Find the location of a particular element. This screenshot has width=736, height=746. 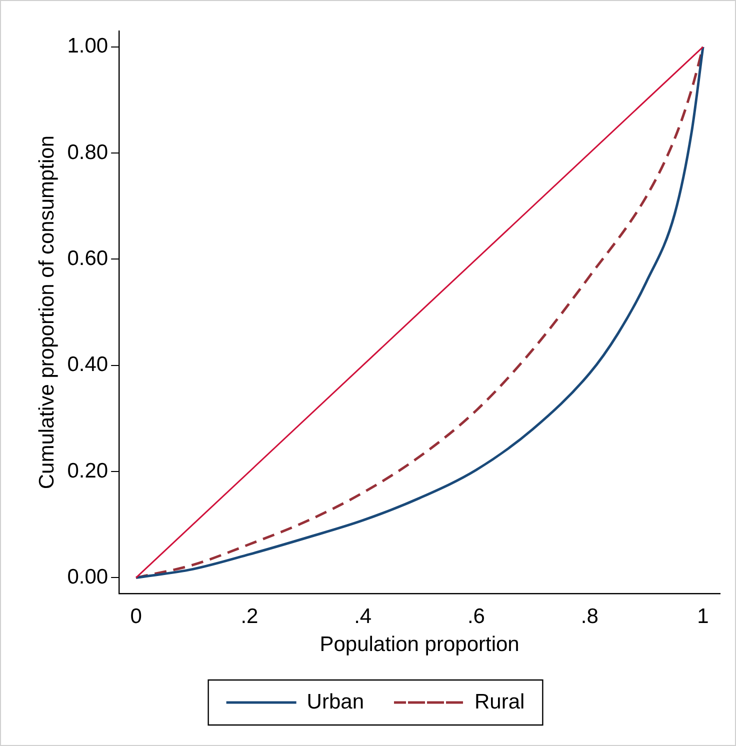

y-axis-title: Cumulative proportion of consumption is located at coordinates (46, 312).